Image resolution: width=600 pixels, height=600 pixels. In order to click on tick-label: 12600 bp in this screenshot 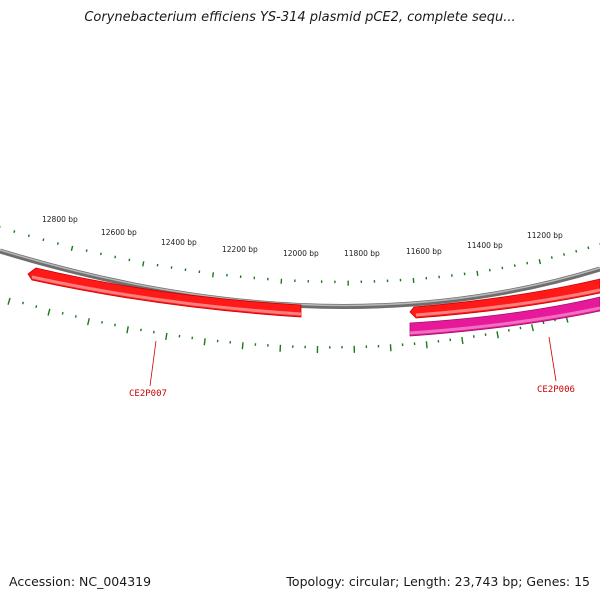, I will do `click(119, 232)`.